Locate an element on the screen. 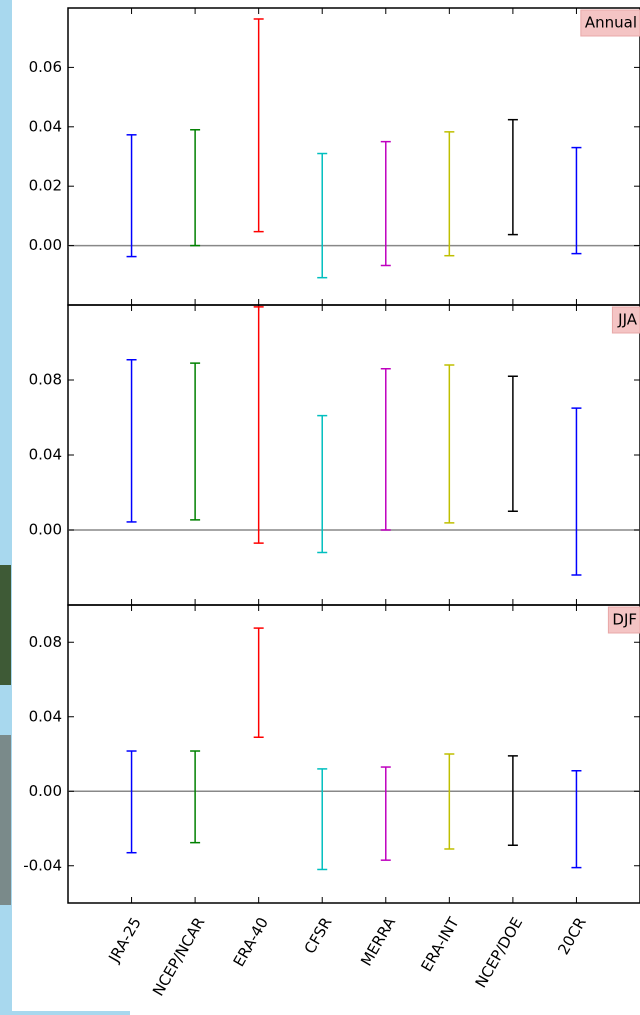 Image resolution: width=640 pixels, height=1015 pixels. x-tick-label: NCEP/DOE is located at coordinates (499, 952).